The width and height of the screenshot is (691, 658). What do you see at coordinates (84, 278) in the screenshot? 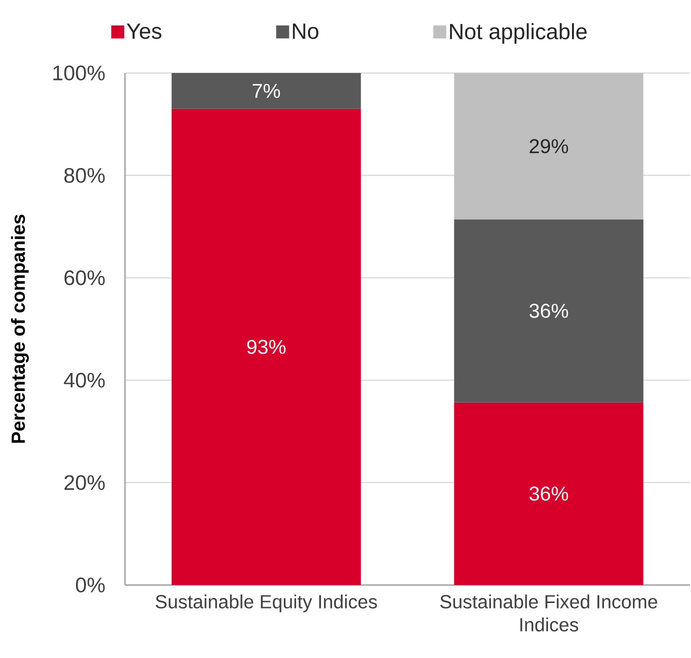
I see `y-tick-label: 60%` at bounding box center [84, 278].